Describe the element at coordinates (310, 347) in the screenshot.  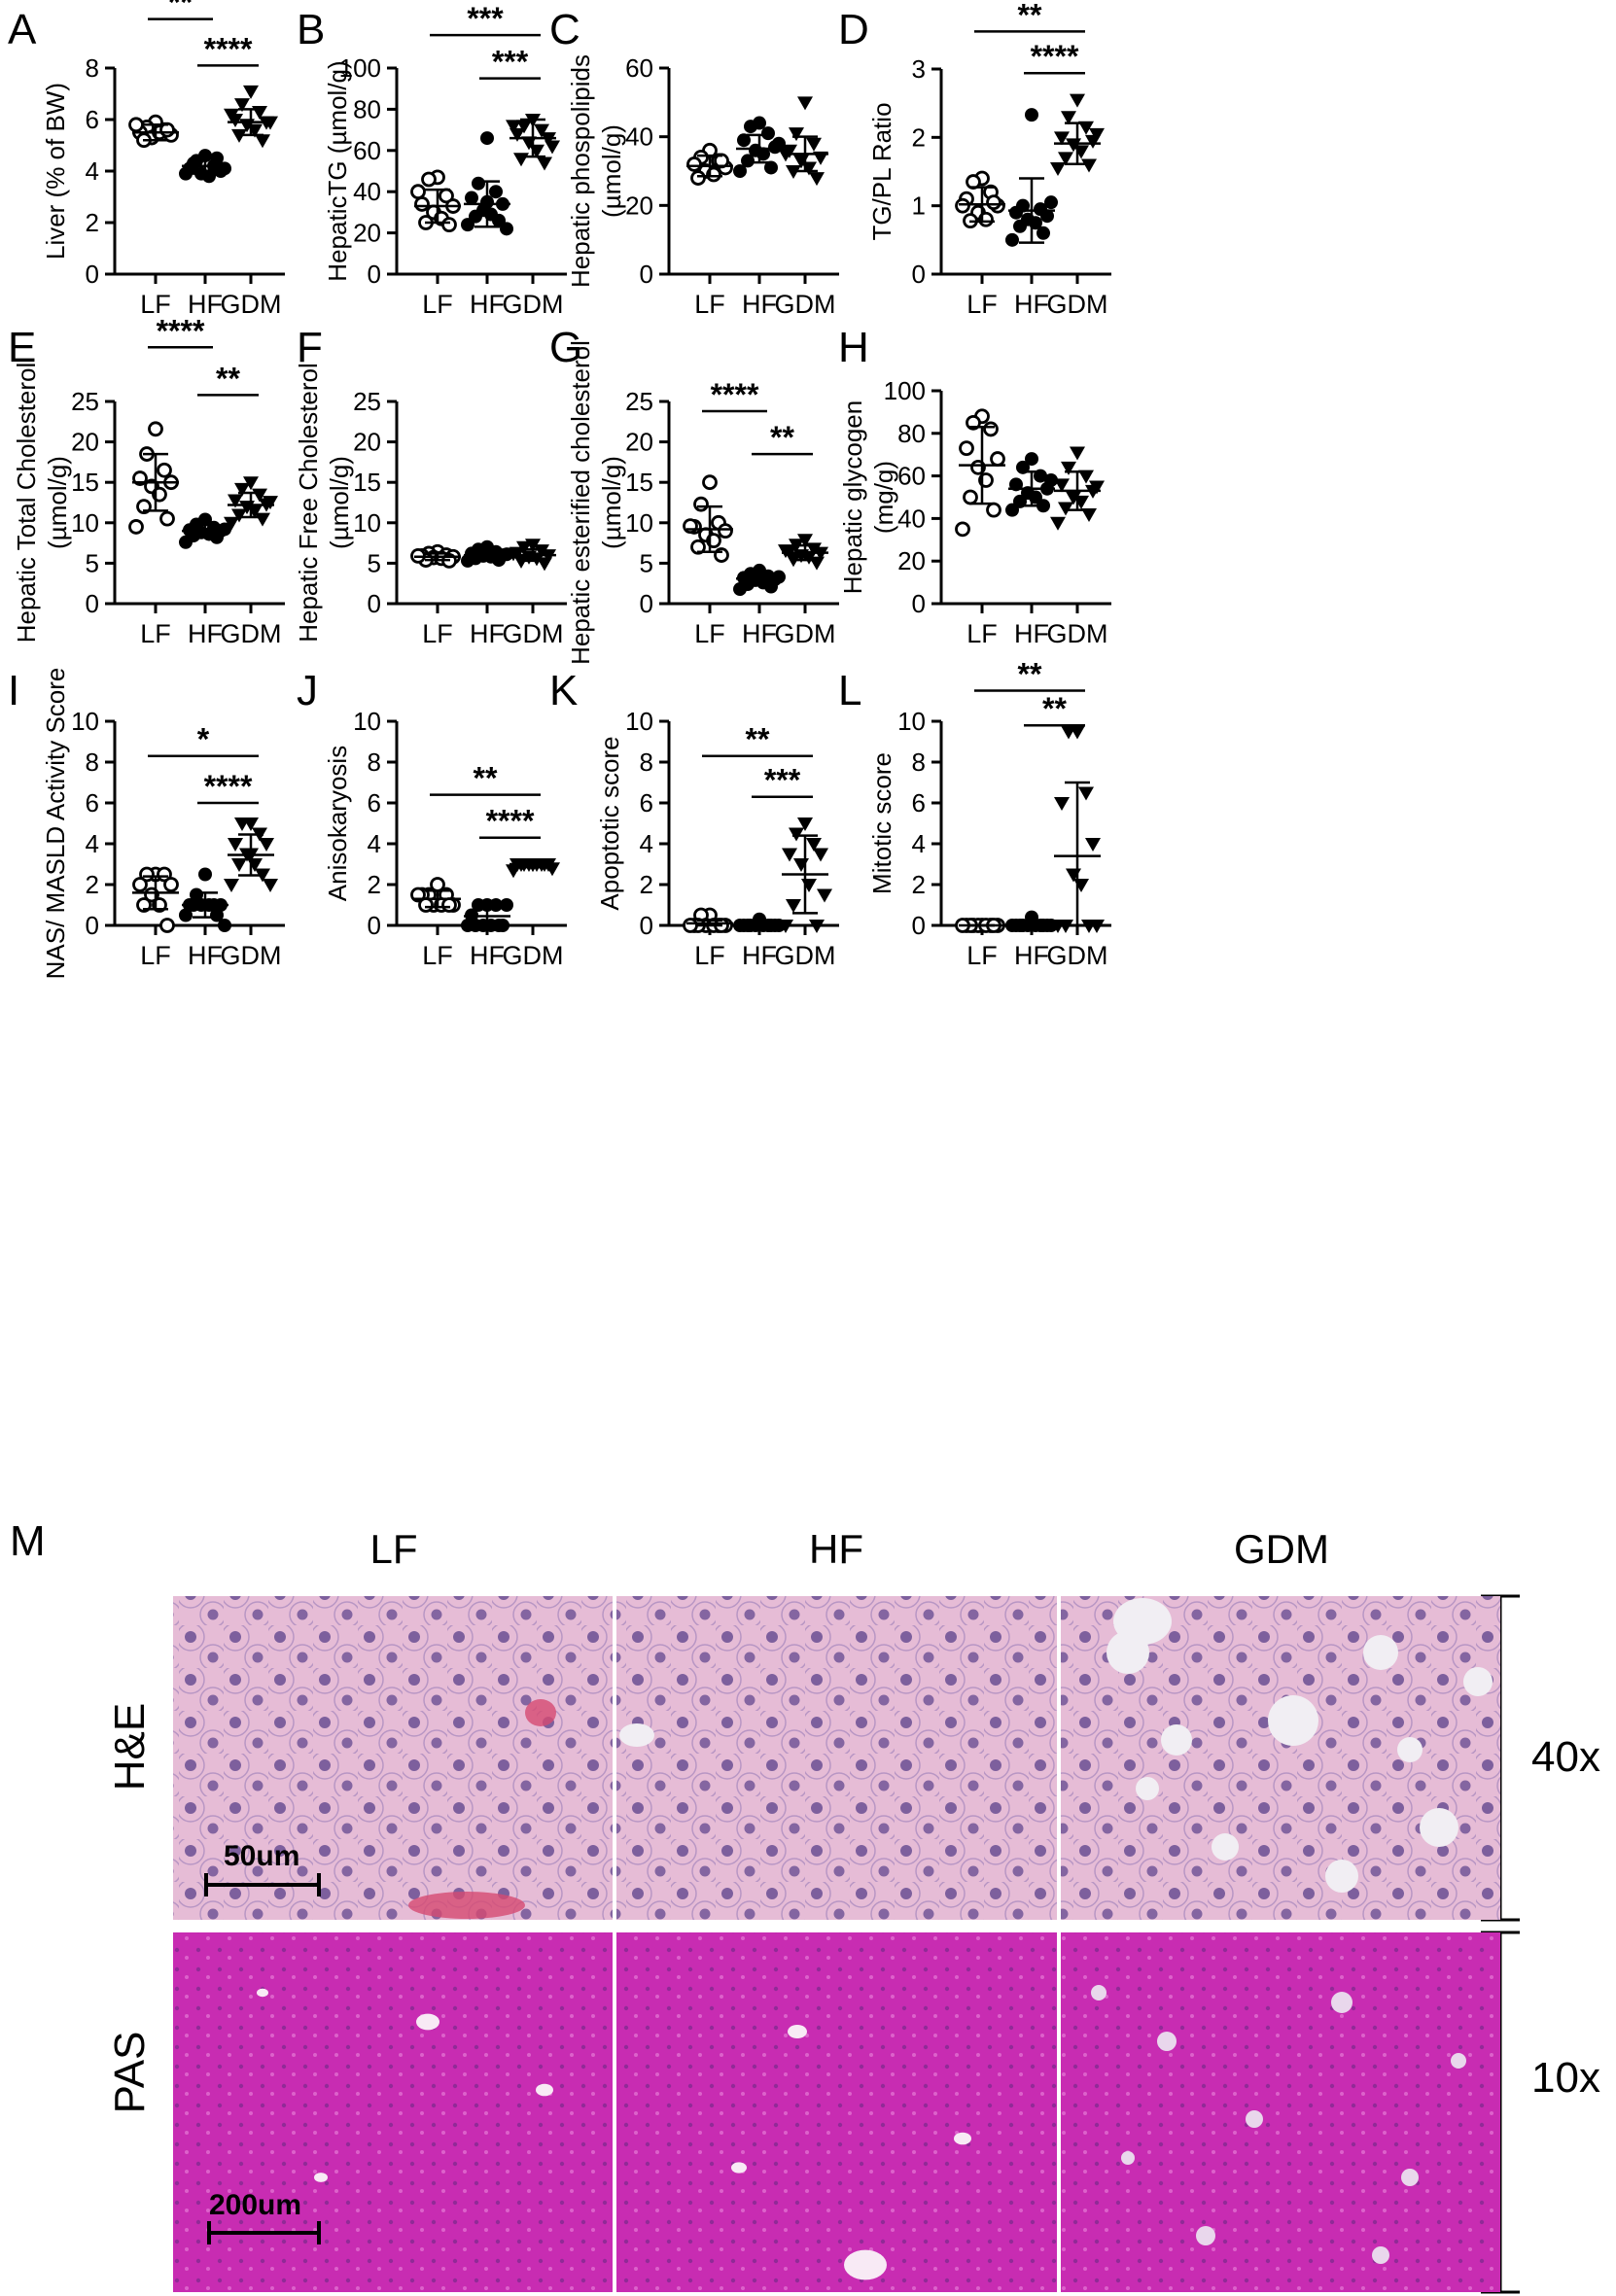
I see `panel-letter: F` at that location.